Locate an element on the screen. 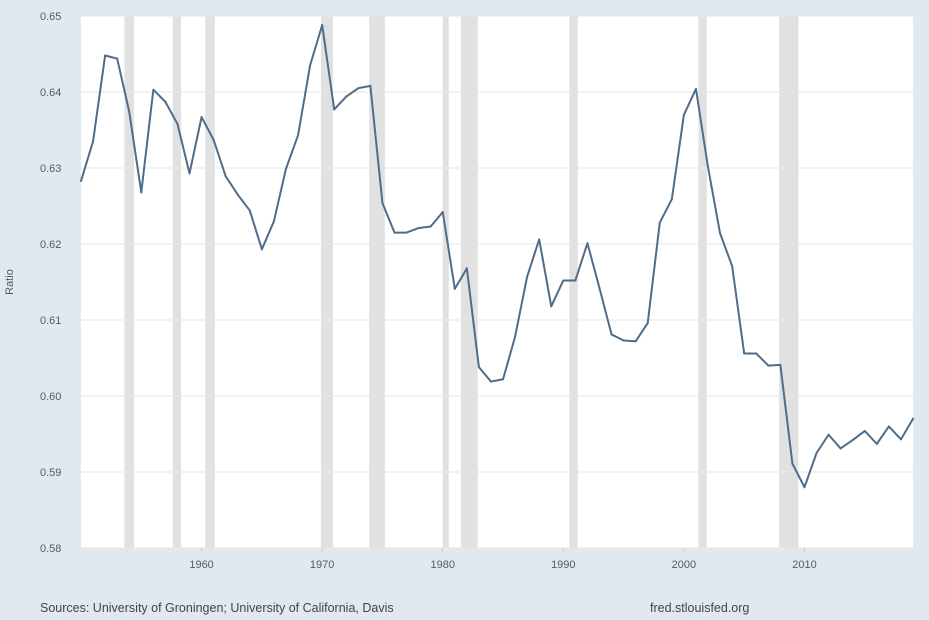 This screenshot has height=620, width=929. x-tick-label: 2000 is located at coordinates (684, 565).